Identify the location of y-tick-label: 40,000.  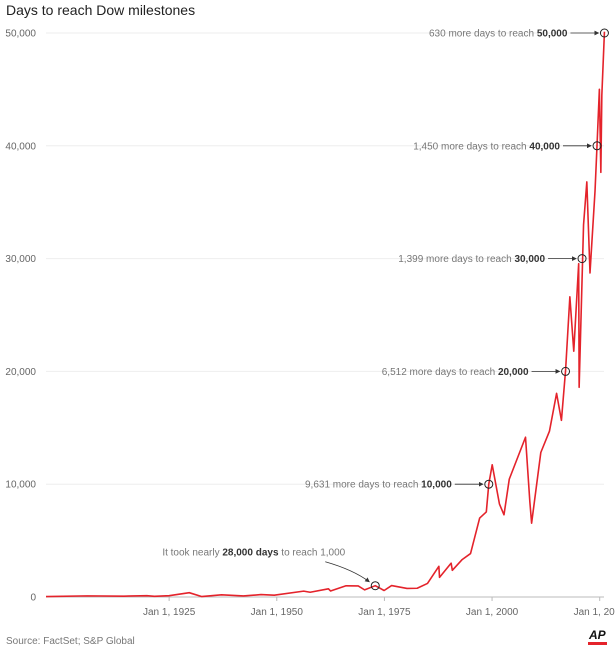
(20, 146).